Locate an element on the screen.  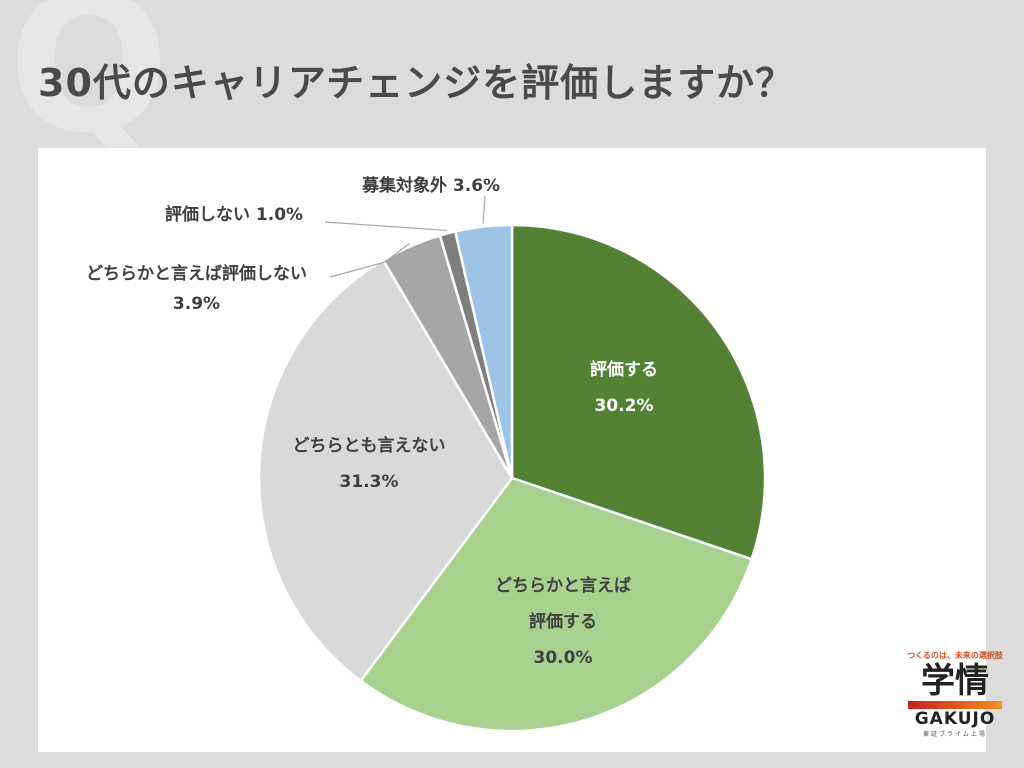
slice-3-value: 3.9% is located at coordinates (196, 304).